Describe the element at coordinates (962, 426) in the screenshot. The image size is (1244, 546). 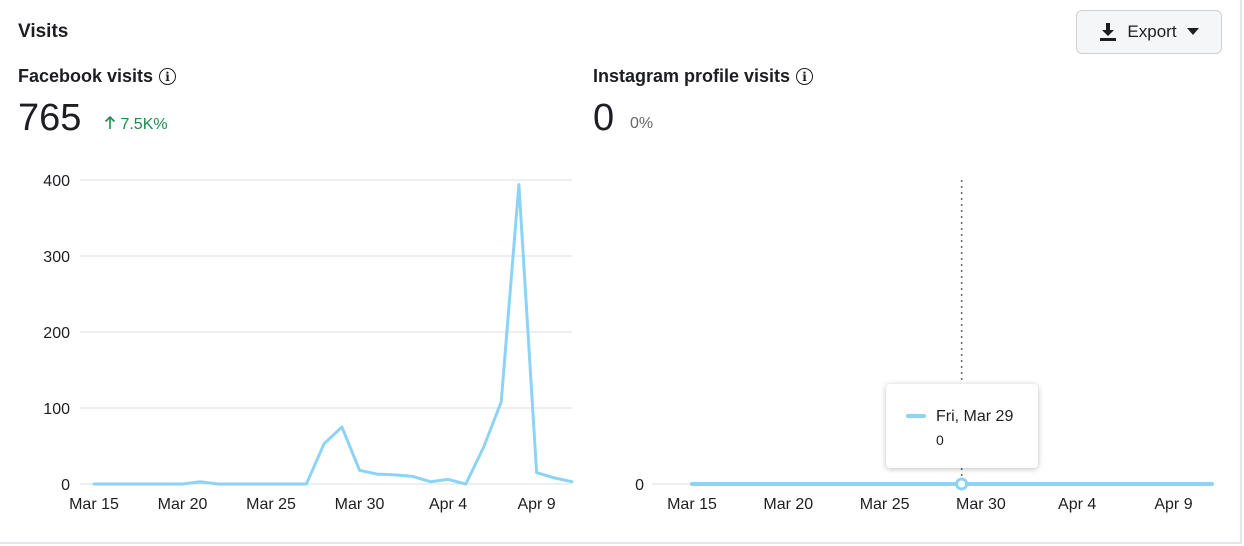
I see `chart-tooltip: Fri, Mar 29 0` at that location.